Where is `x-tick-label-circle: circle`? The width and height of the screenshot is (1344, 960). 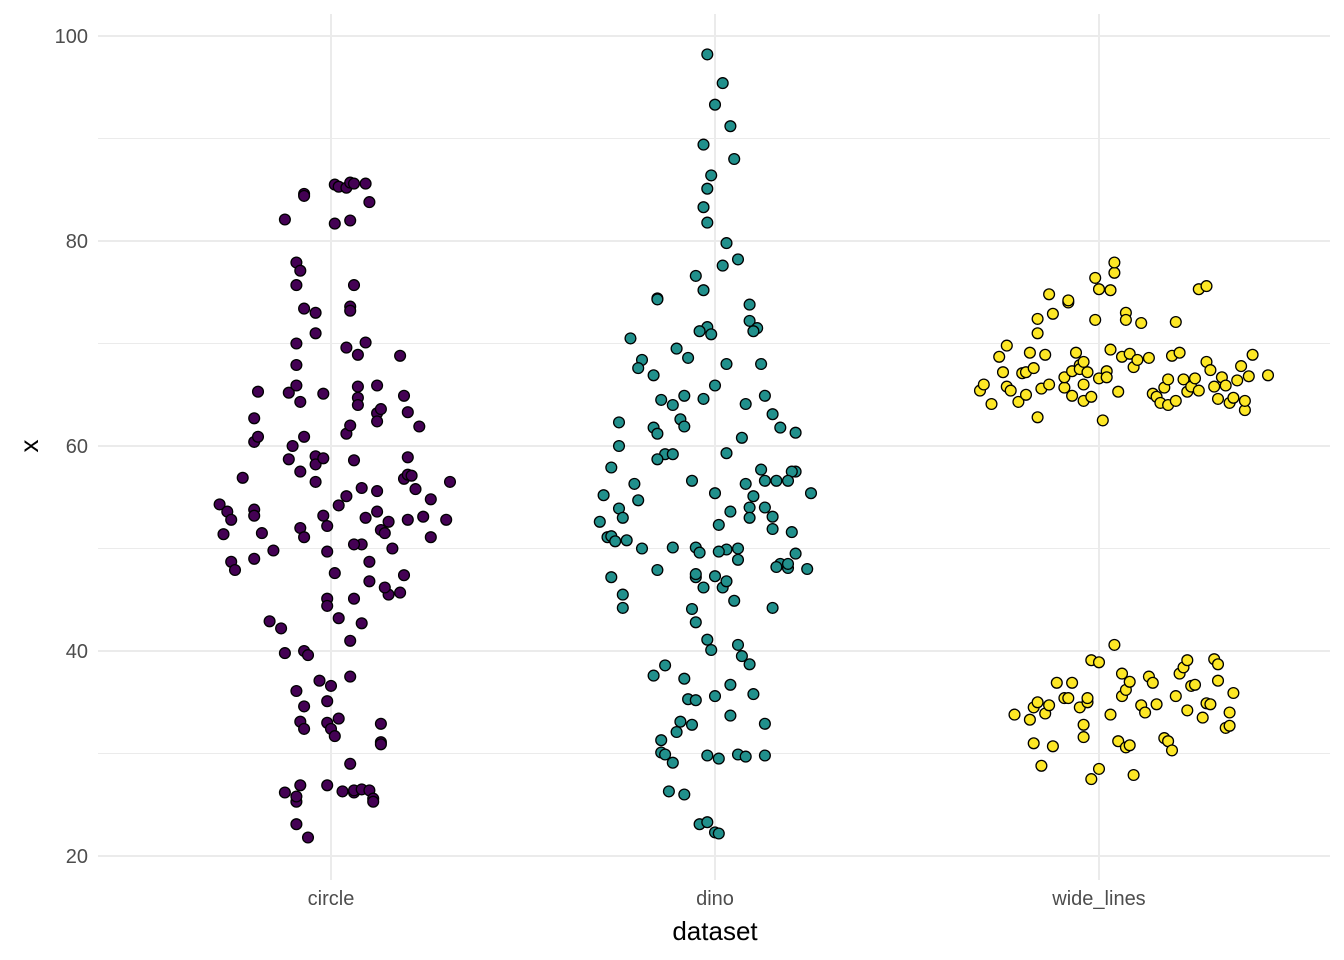 x-tick-label-circle: circle is located at coordinates (331, 899).